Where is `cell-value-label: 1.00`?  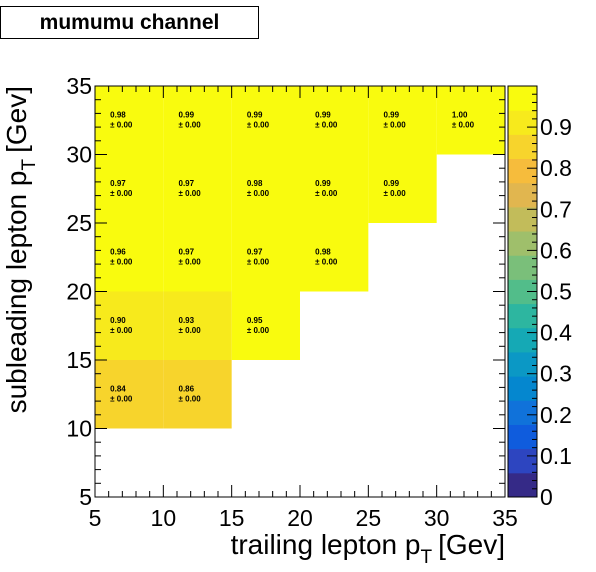 cell-value-label: 1.00 is located at coordinates (460, 114).